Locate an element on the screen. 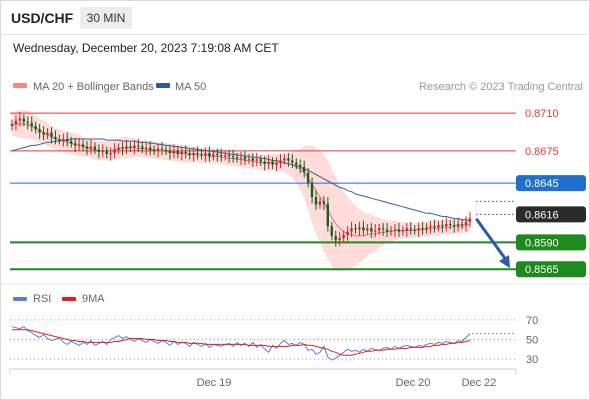 The width and height of the screenshot is (590, 400). legend-swatch-ma50 is located at coordinates (163, 85).